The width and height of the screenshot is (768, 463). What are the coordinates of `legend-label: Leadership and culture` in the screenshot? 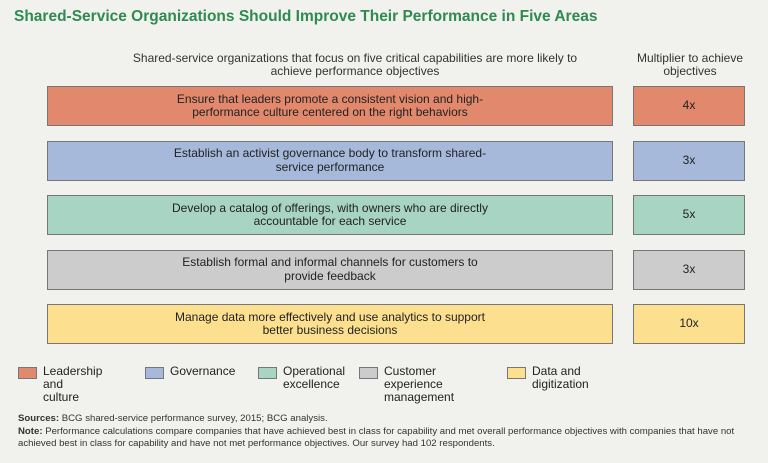 It's located at (73, 384).